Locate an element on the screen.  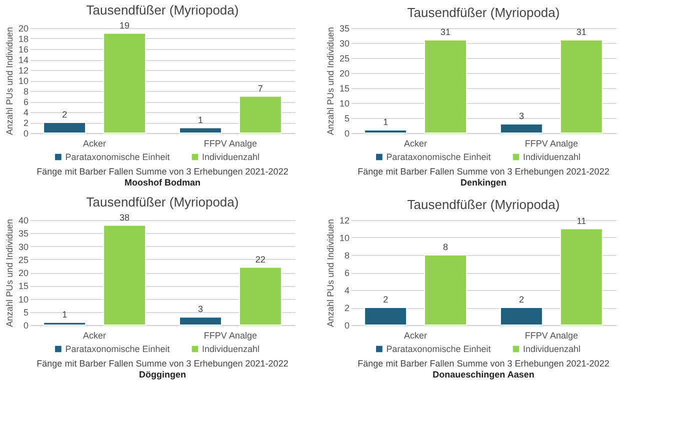
text: Mooshof Bodman is located at coordinates (162, 183).